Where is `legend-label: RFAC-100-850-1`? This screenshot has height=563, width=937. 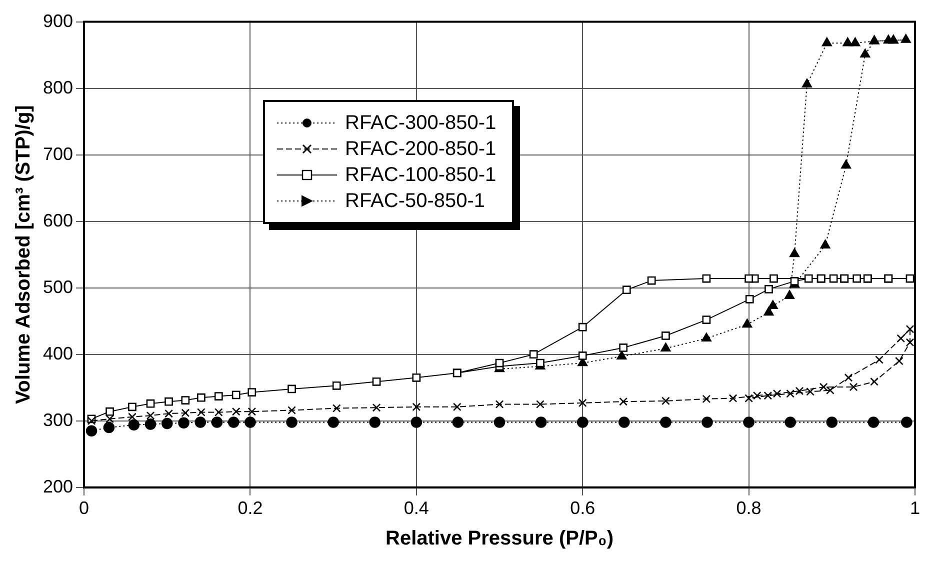
legend-label: RFAC-100-850-1 is located at coordinates (420, 175).